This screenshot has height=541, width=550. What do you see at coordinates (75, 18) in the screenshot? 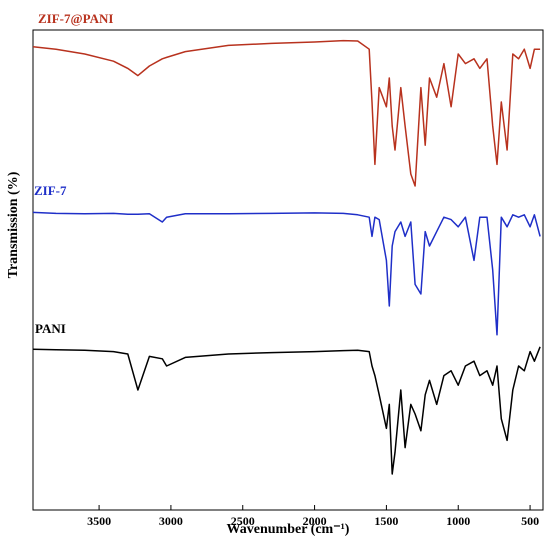
I see `series-label: ZIF-7@PANI` at bounding box center [75, 18].